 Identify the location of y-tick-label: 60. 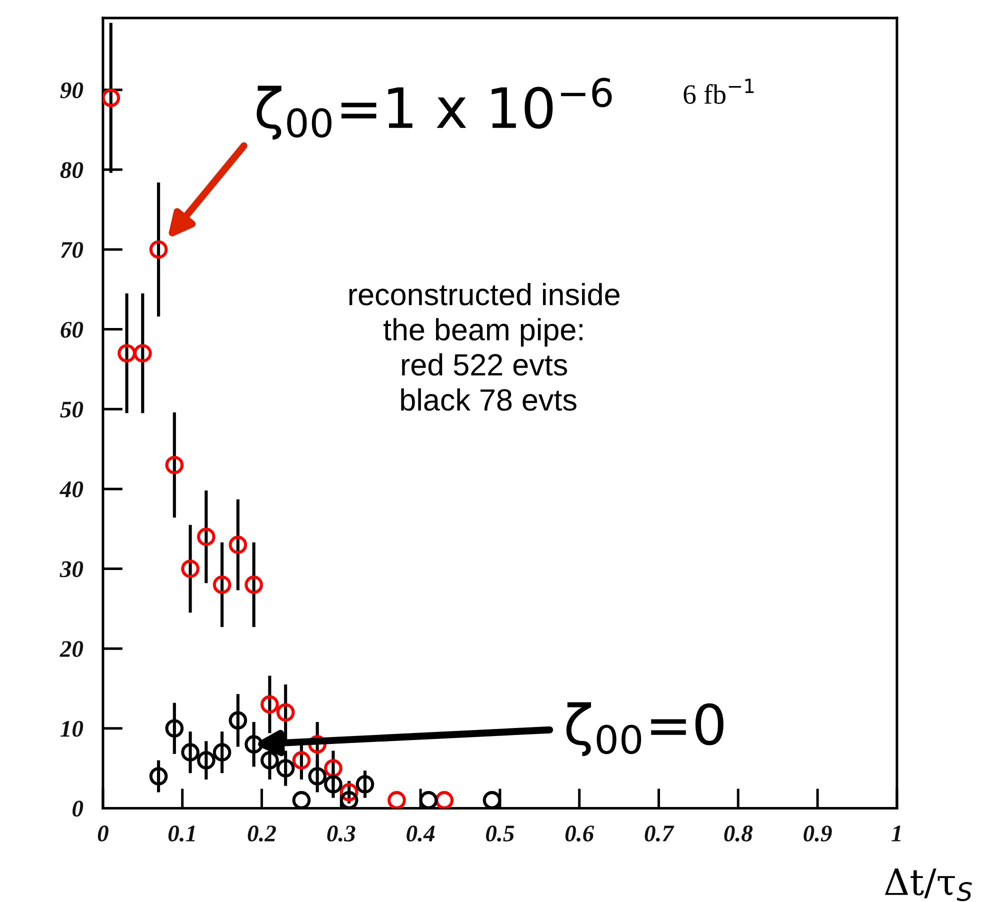
(72, 330).